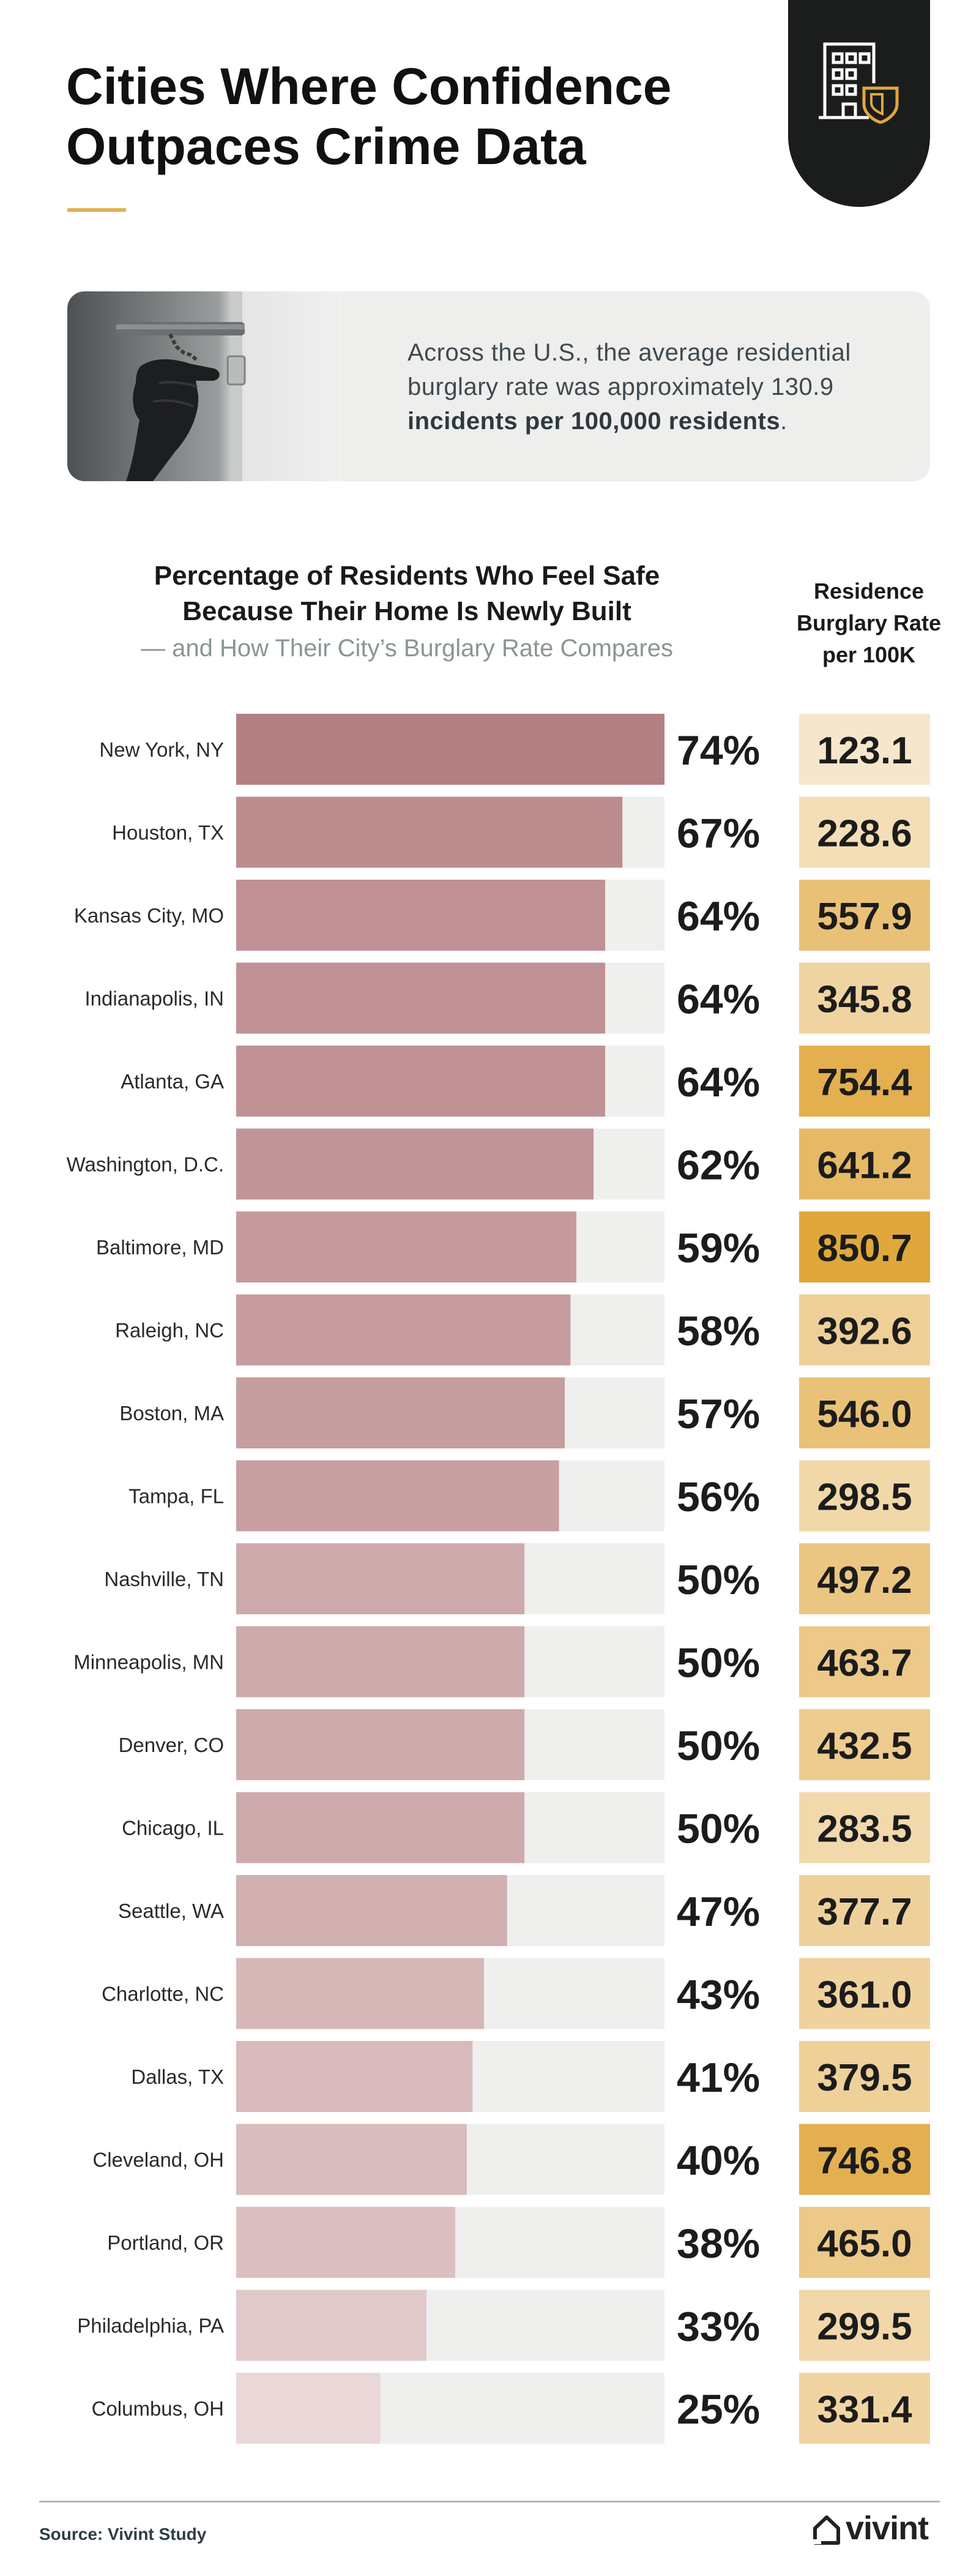 The width and height of the screenshot is (979, 2576). Describe the element at coordinates (154, 998) in the screenshot. I see `category-label: Indianapolis, IN` at that location.